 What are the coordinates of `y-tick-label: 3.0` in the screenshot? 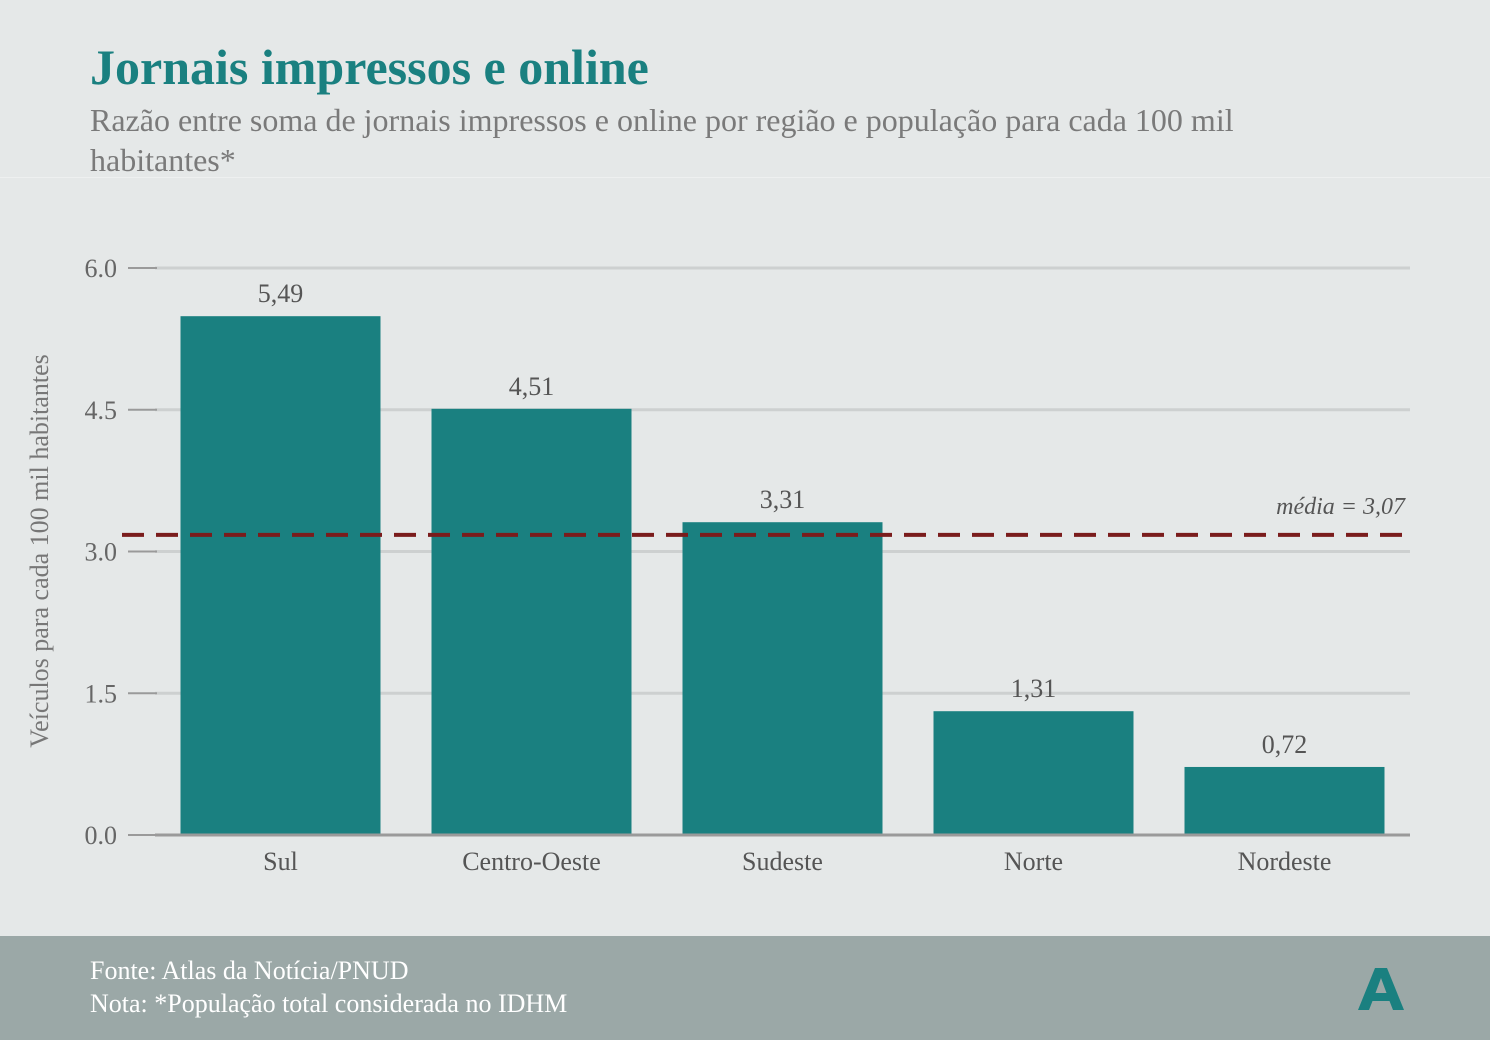 It's located at (101, 552).